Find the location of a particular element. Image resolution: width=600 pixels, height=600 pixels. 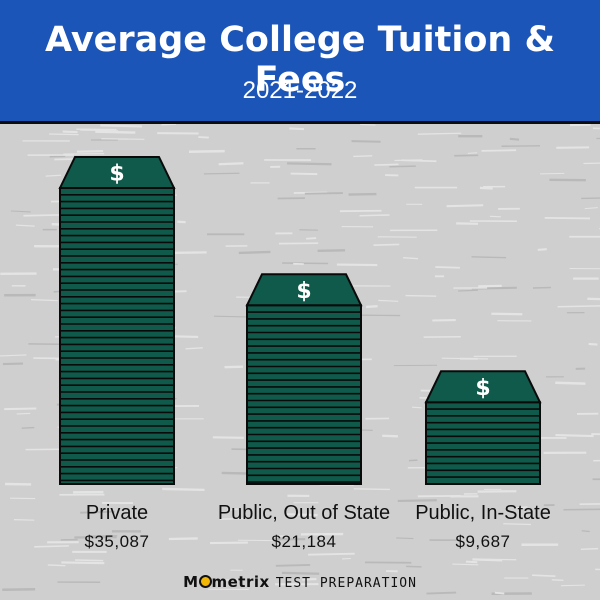

stack-body is located at coordinates (117, 336).